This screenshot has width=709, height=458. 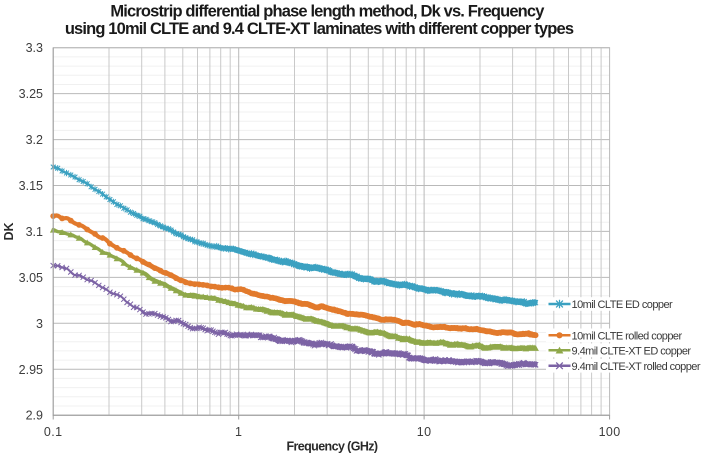 I want to click on svg-text: DK, so click(x=9, y=231).